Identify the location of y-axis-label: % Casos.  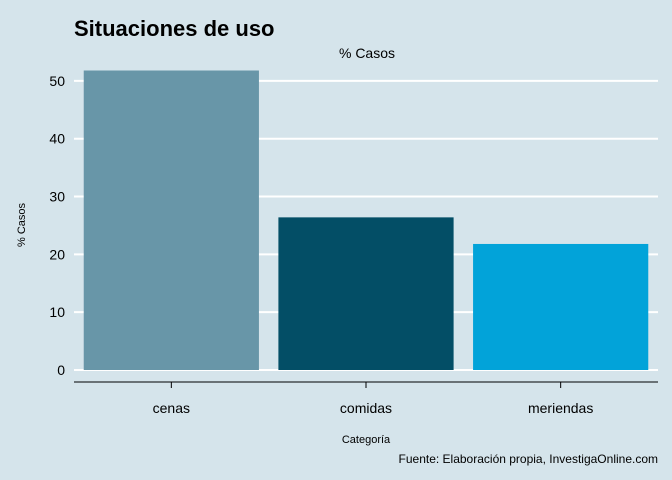
(22, 224).